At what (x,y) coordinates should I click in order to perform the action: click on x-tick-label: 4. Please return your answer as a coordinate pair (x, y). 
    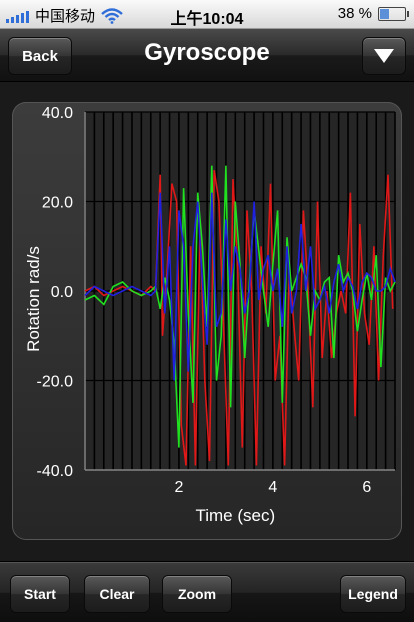
    Looking at the image, I should click on (272, 487).